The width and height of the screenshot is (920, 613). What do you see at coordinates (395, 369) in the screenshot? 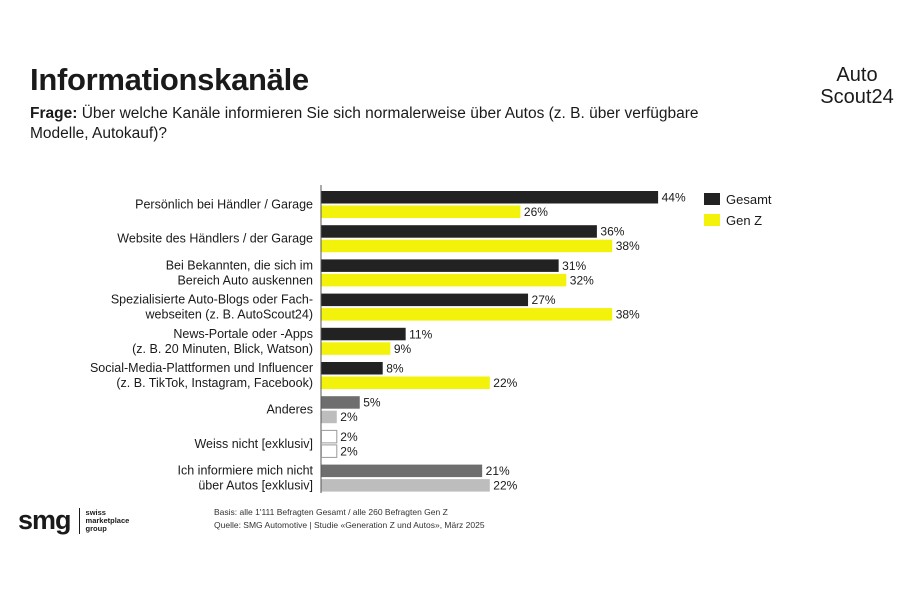
I see `value-label-gesamt: 8%` at bounding box center [395, 369].